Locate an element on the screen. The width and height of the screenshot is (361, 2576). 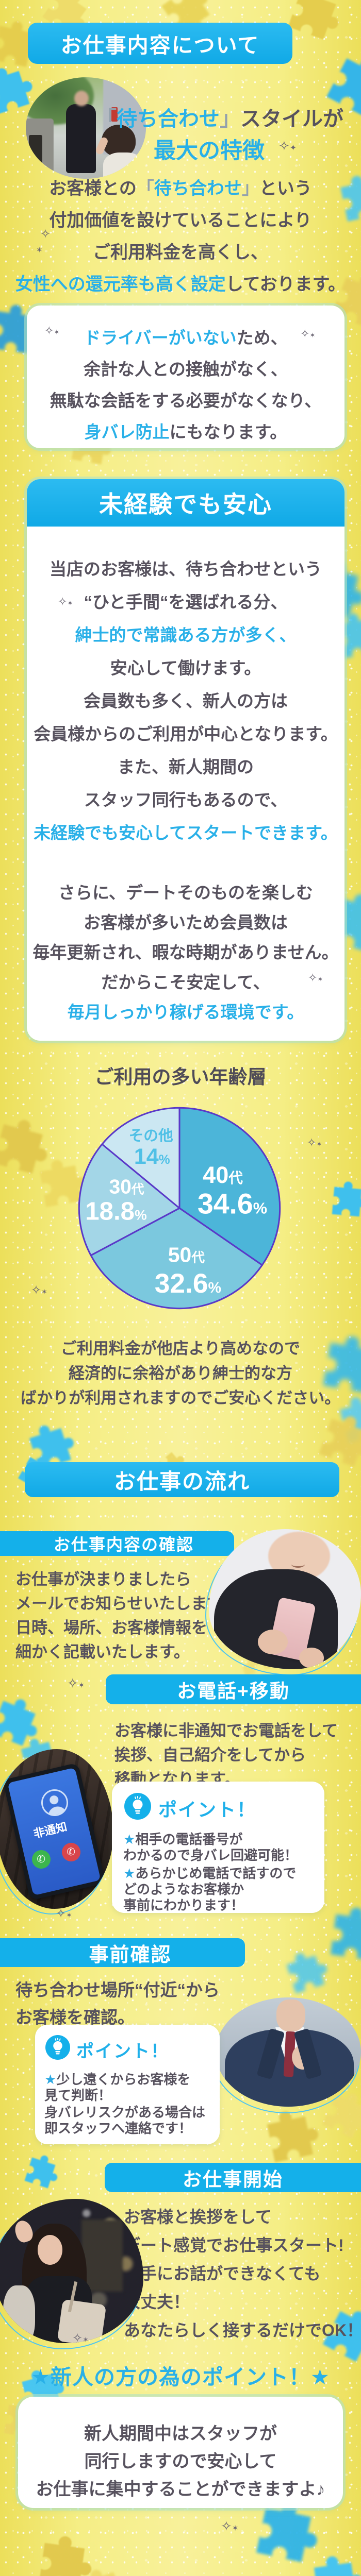
pie-slice-30s is located at coordinates (129, 1200).